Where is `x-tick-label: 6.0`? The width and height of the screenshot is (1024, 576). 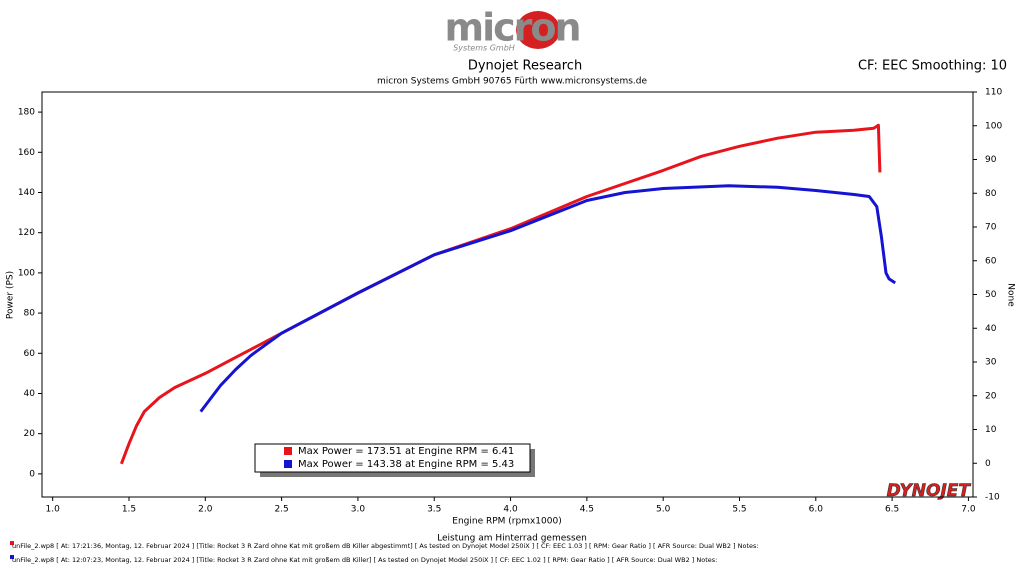
x-tick-label: 6.0 is located at coordinates (816, 510).